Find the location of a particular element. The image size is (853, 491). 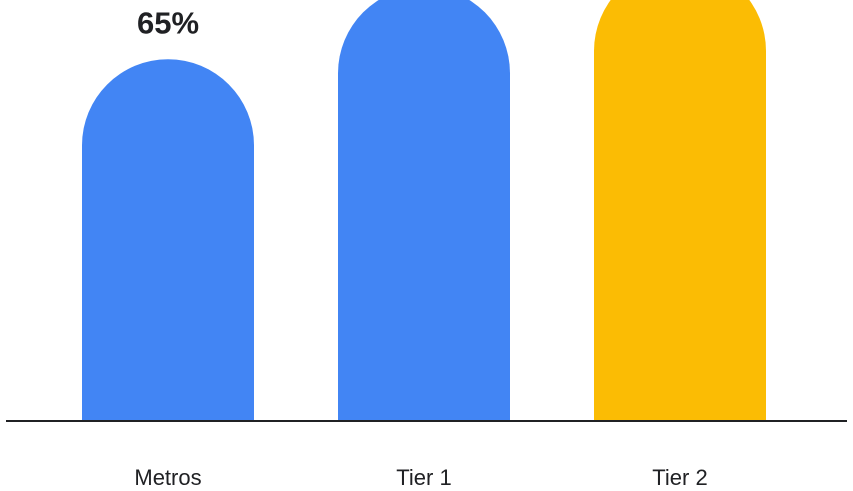

bar-metros is located at coordinates (168, 240).